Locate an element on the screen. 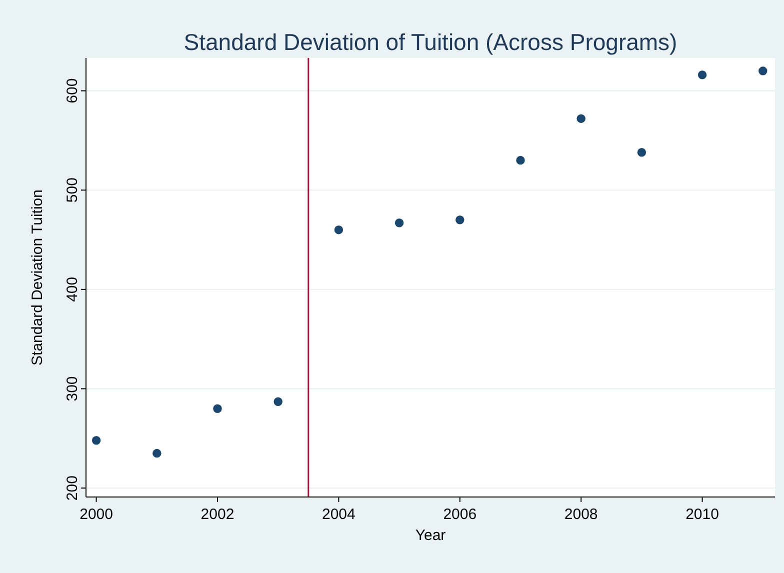 The height and width of the screenshot is (573, 784). y-tick-label: 500 is located at coordinates (72, 190).